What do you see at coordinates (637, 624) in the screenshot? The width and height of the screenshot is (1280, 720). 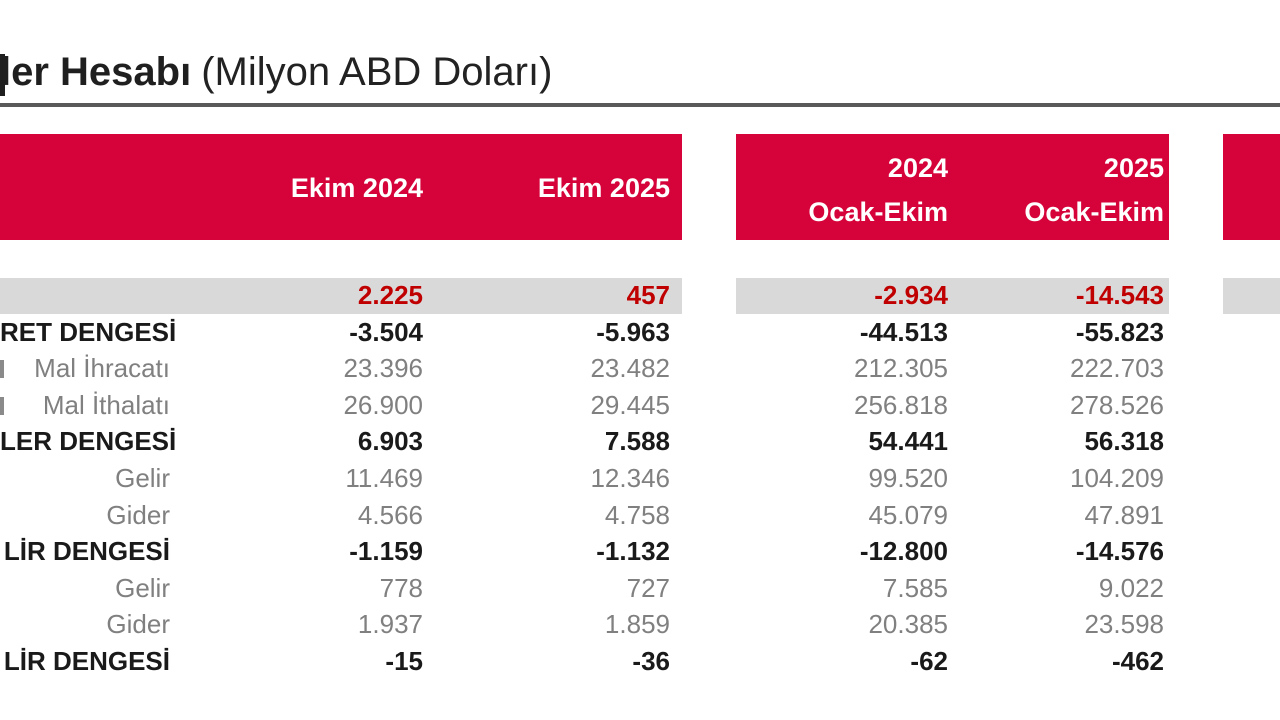 I see `cell-value: 1.859` at bounding box center [637, 624].